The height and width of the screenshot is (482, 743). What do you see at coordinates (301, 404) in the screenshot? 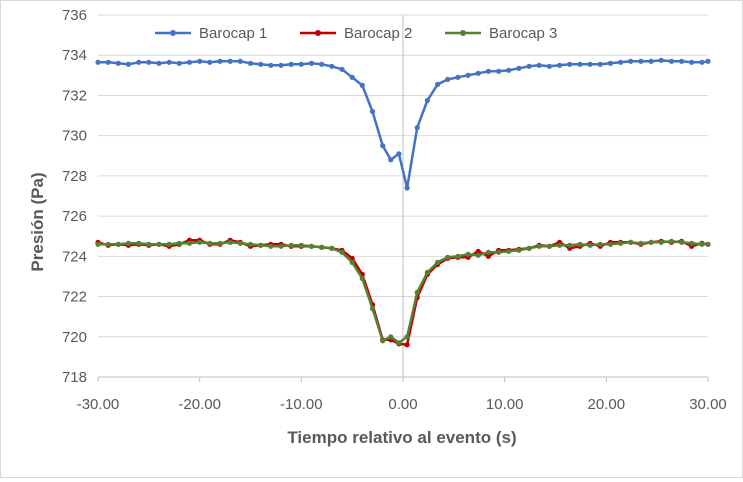
I see `x-tick-label: -10.00` at bounding box center [301, 404].